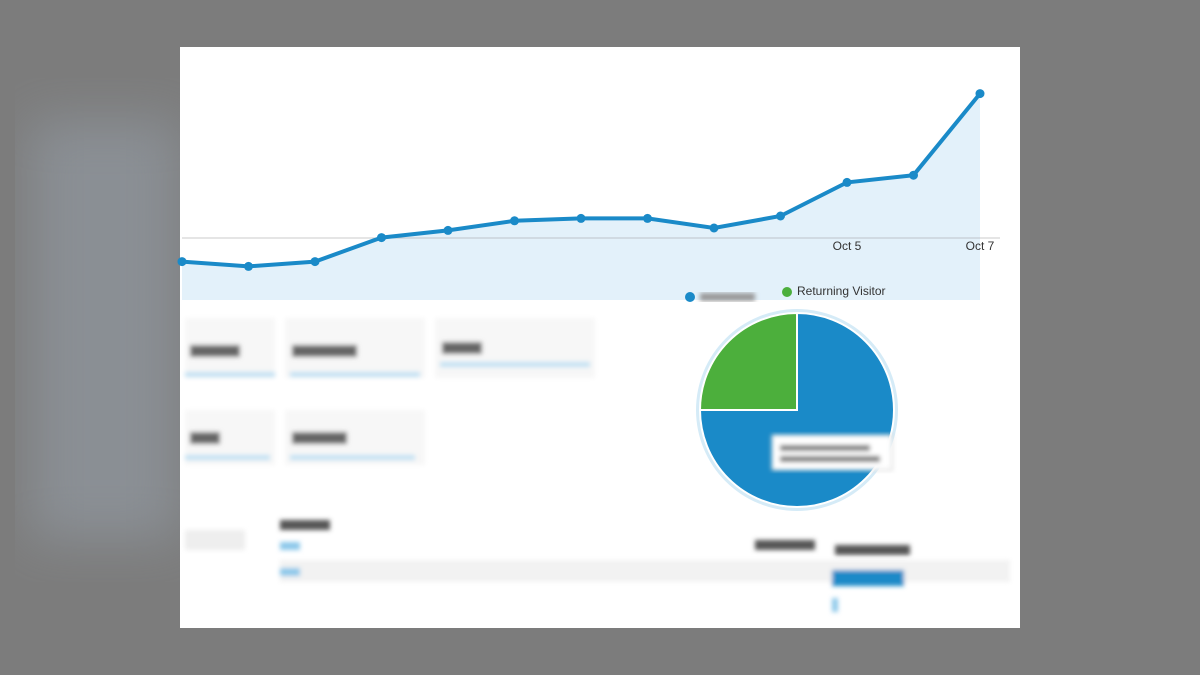  What do you see at coordinates (105, 330) in the screenshot?
I see `background-blur` at bounding box center [105, 330].